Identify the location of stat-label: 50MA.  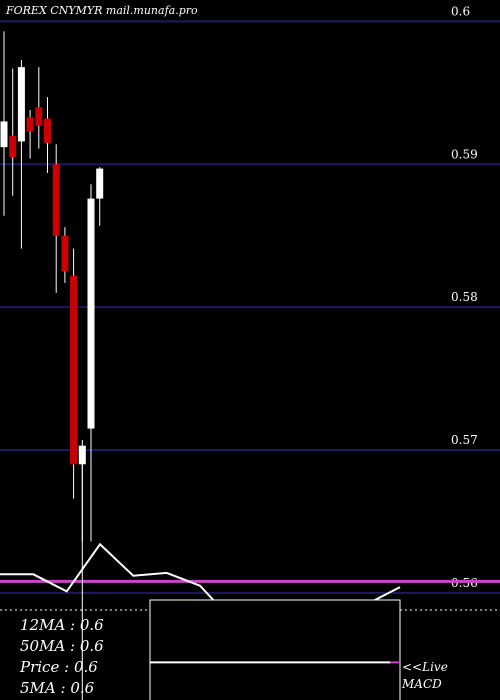
(42, 646).